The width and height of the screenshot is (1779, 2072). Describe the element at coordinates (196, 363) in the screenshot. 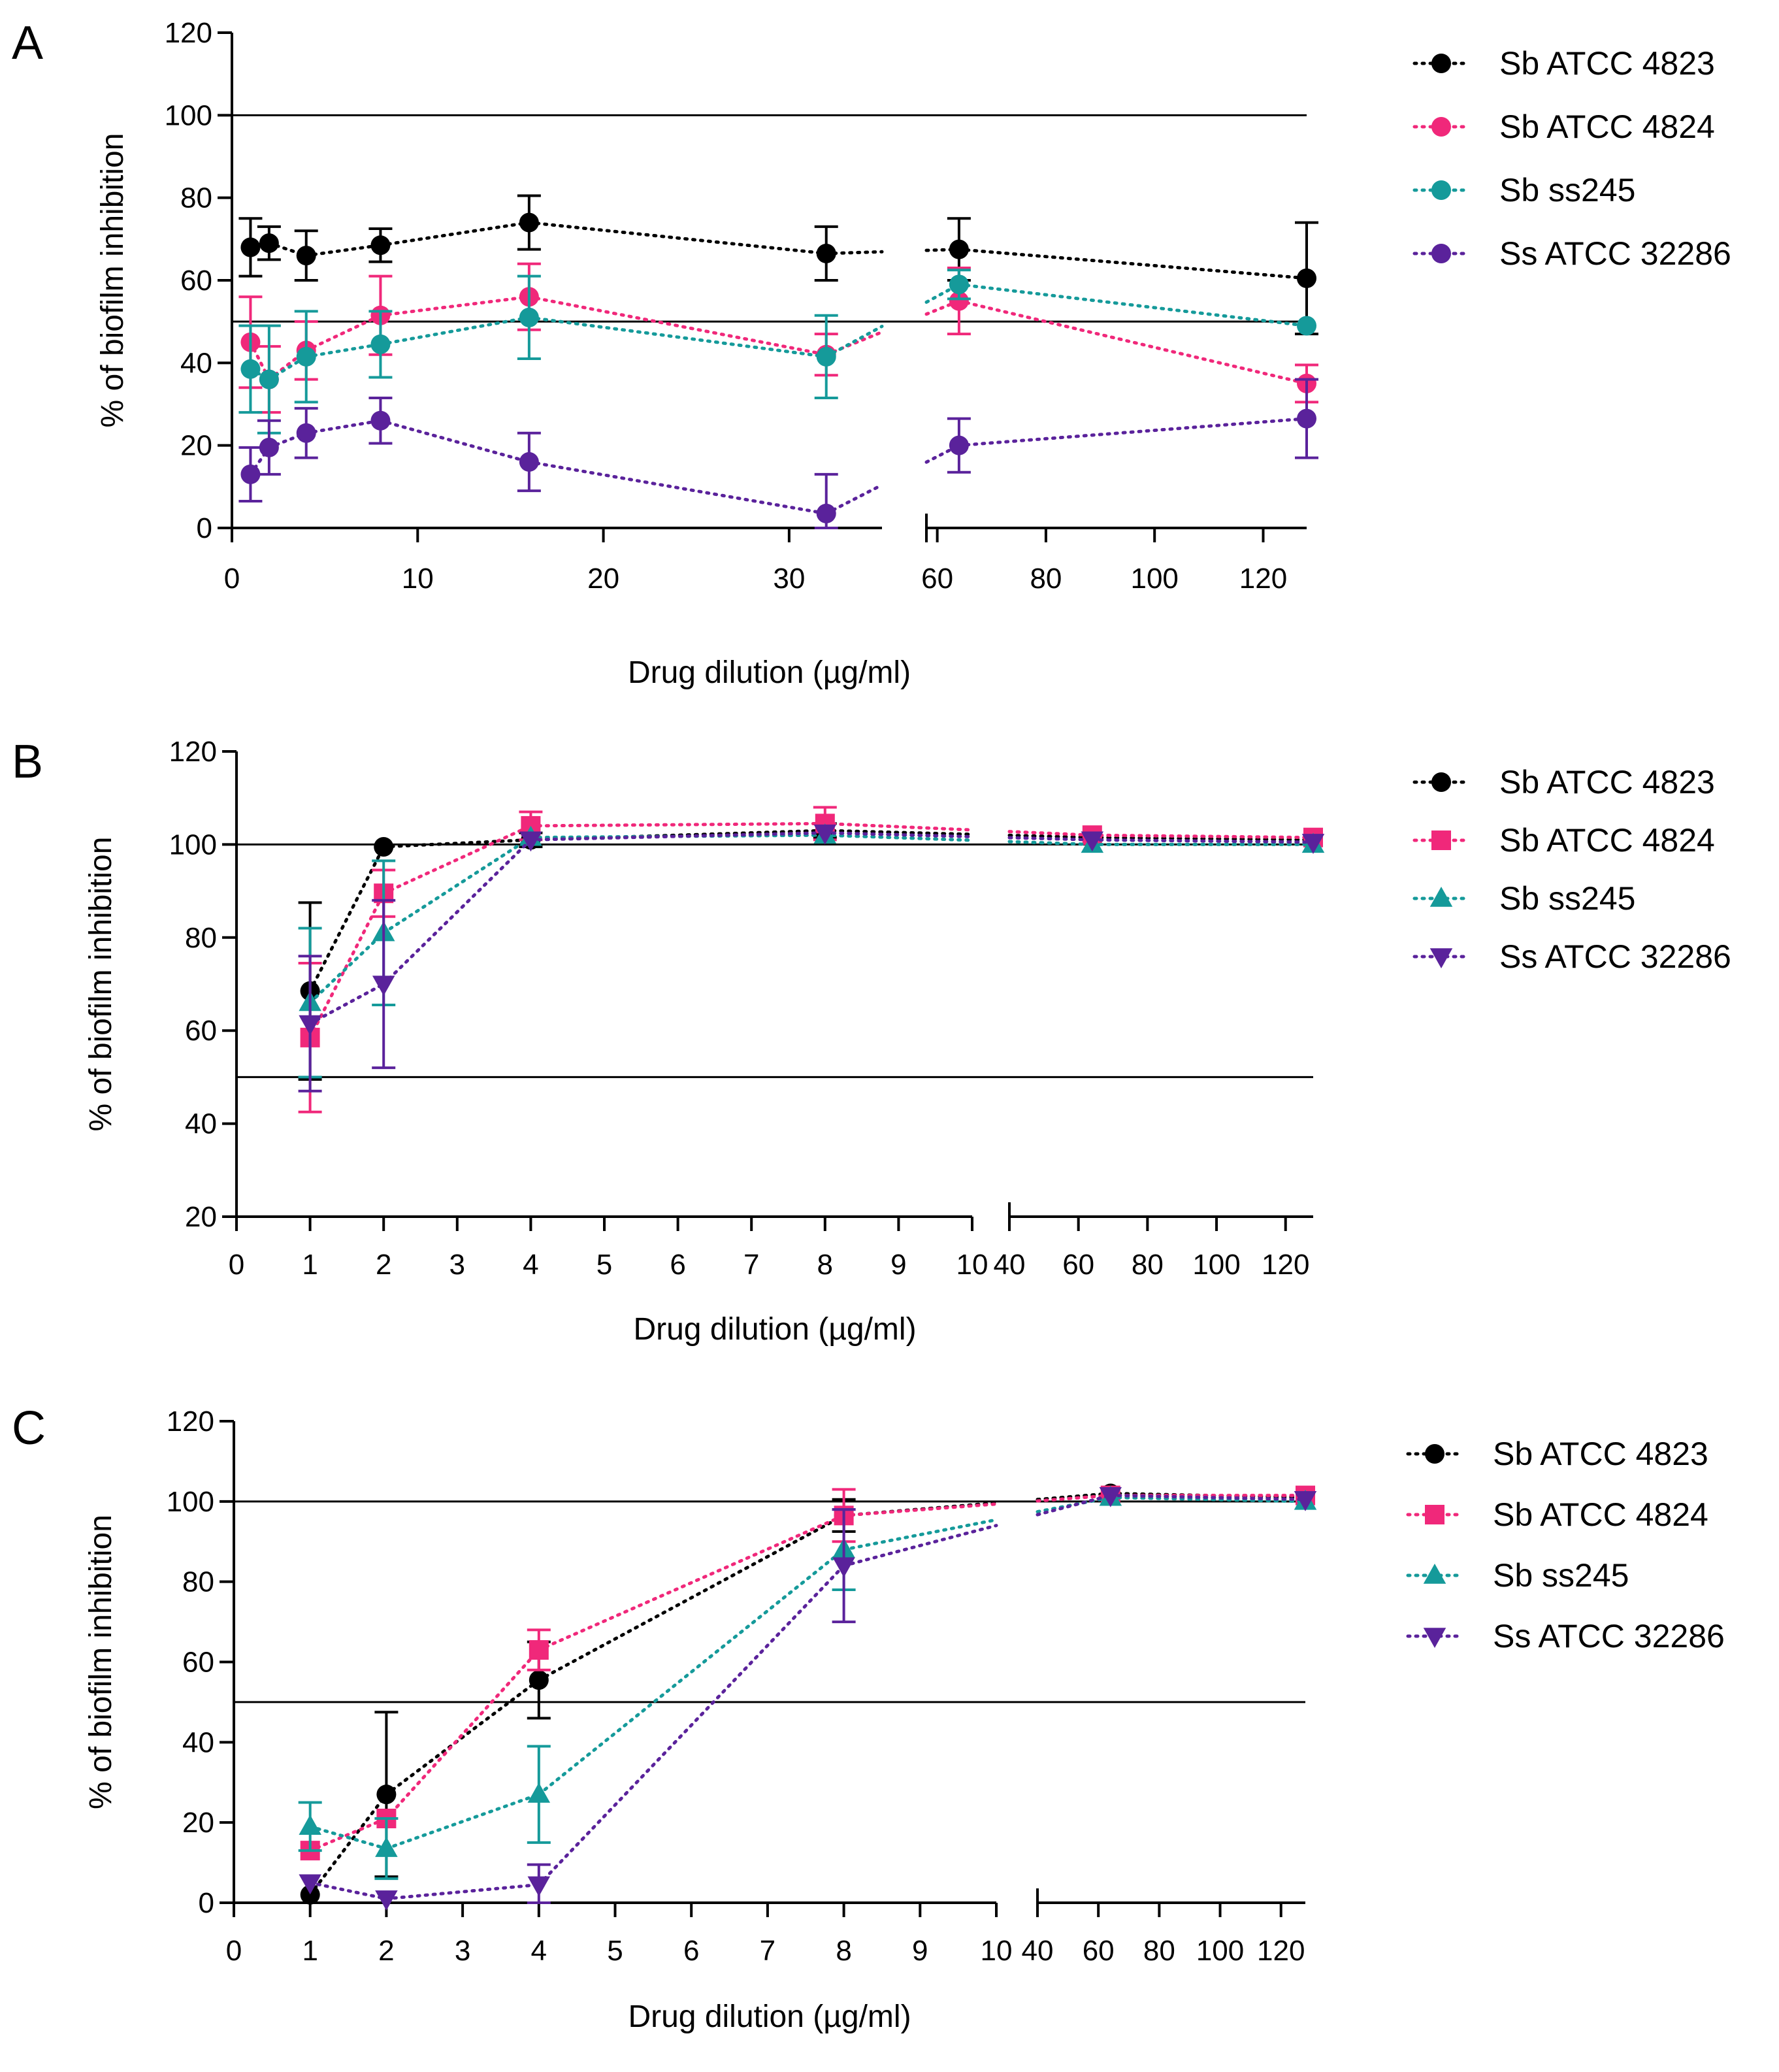

I see `panel-a-y-tick-label: 40` at that location.